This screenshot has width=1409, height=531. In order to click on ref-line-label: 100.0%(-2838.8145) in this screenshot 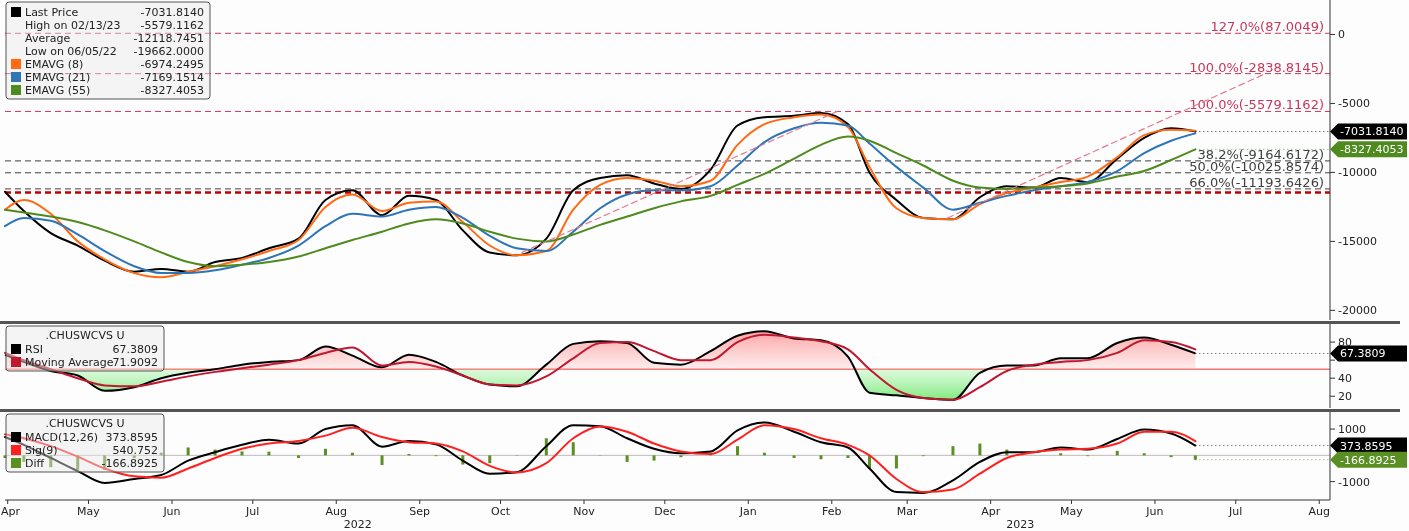, I will do `click(1256, 67)`.